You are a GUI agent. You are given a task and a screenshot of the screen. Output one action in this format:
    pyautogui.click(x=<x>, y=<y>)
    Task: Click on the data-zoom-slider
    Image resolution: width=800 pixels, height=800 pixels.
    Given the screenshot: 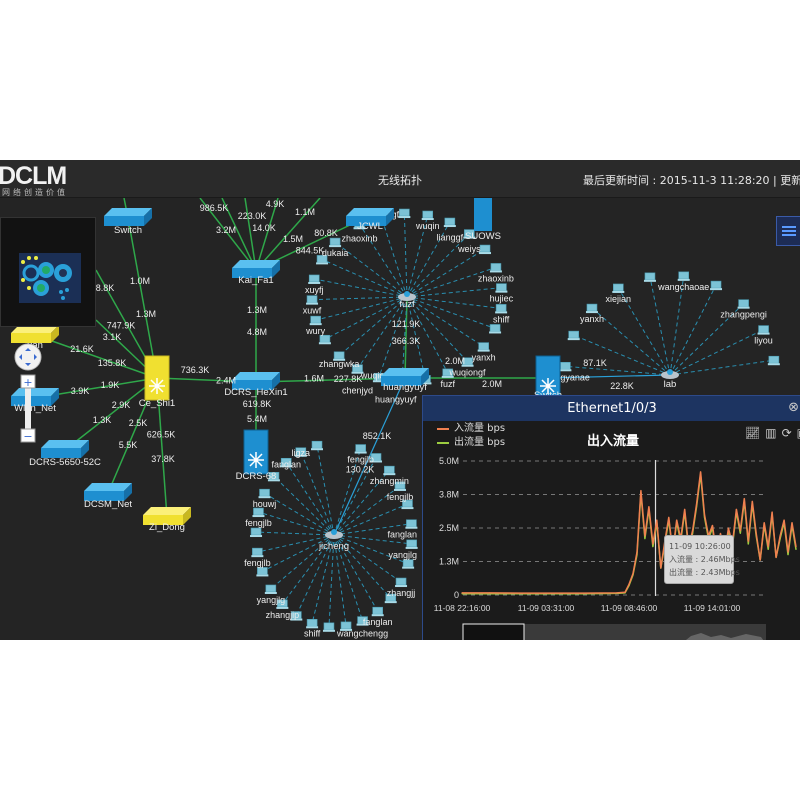 What is the action you would take?
    pyautogui.click(x=614, y=632)
    